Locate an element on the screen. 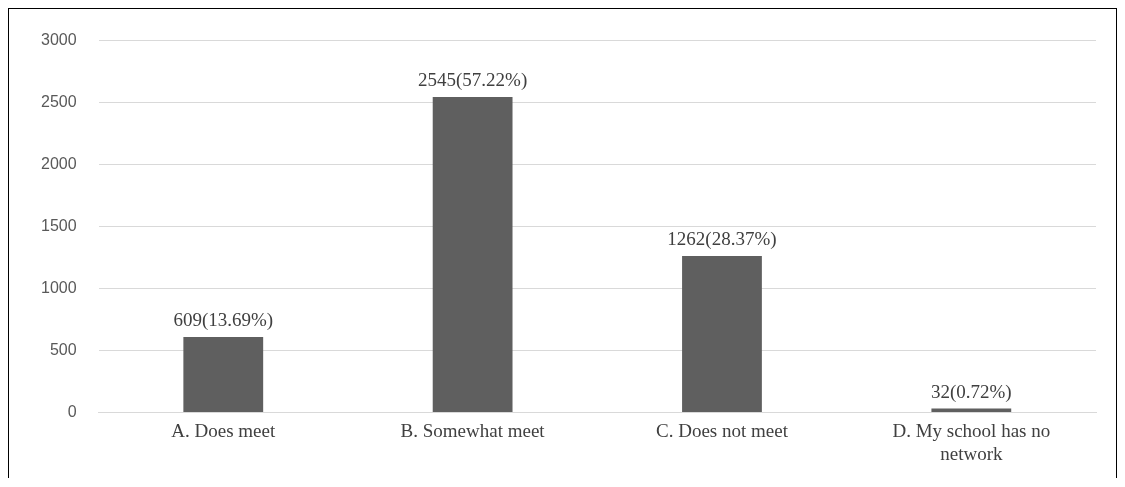 Image resolution: width=1125 pixels, height=487 pixels. x-tick-label: B. Somewhat meet is located at coordinates (473, 430).